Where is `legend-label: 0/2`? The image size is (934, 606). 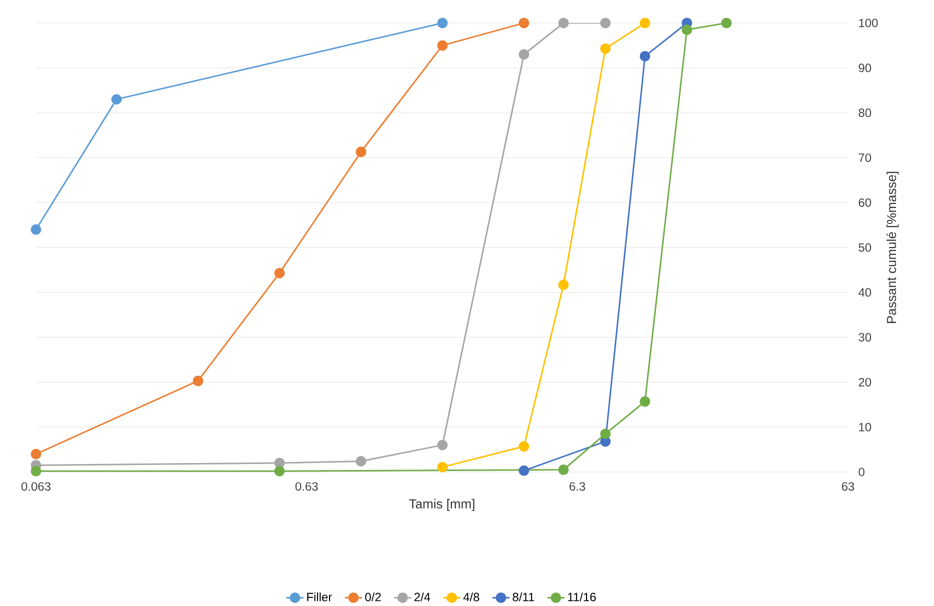 legend-label: 0/2 is located at coordinates (373, 597).